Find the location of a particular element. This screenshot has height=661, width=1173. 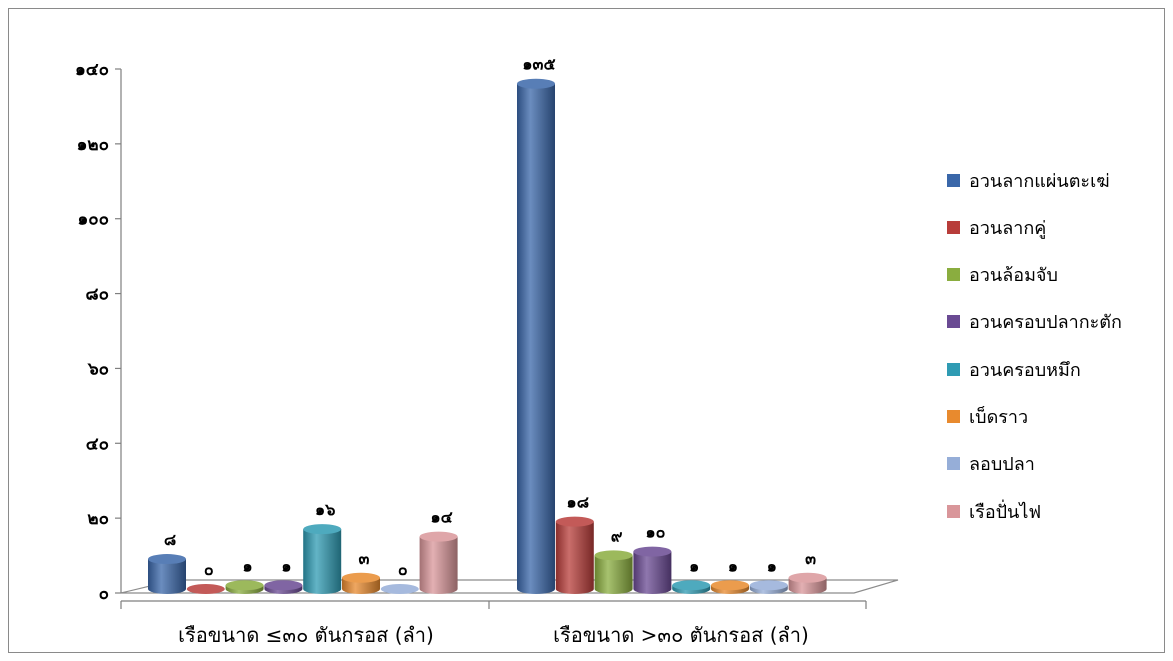

legend-label: อวนลากคู่ is located at coordinates (1008, 228).